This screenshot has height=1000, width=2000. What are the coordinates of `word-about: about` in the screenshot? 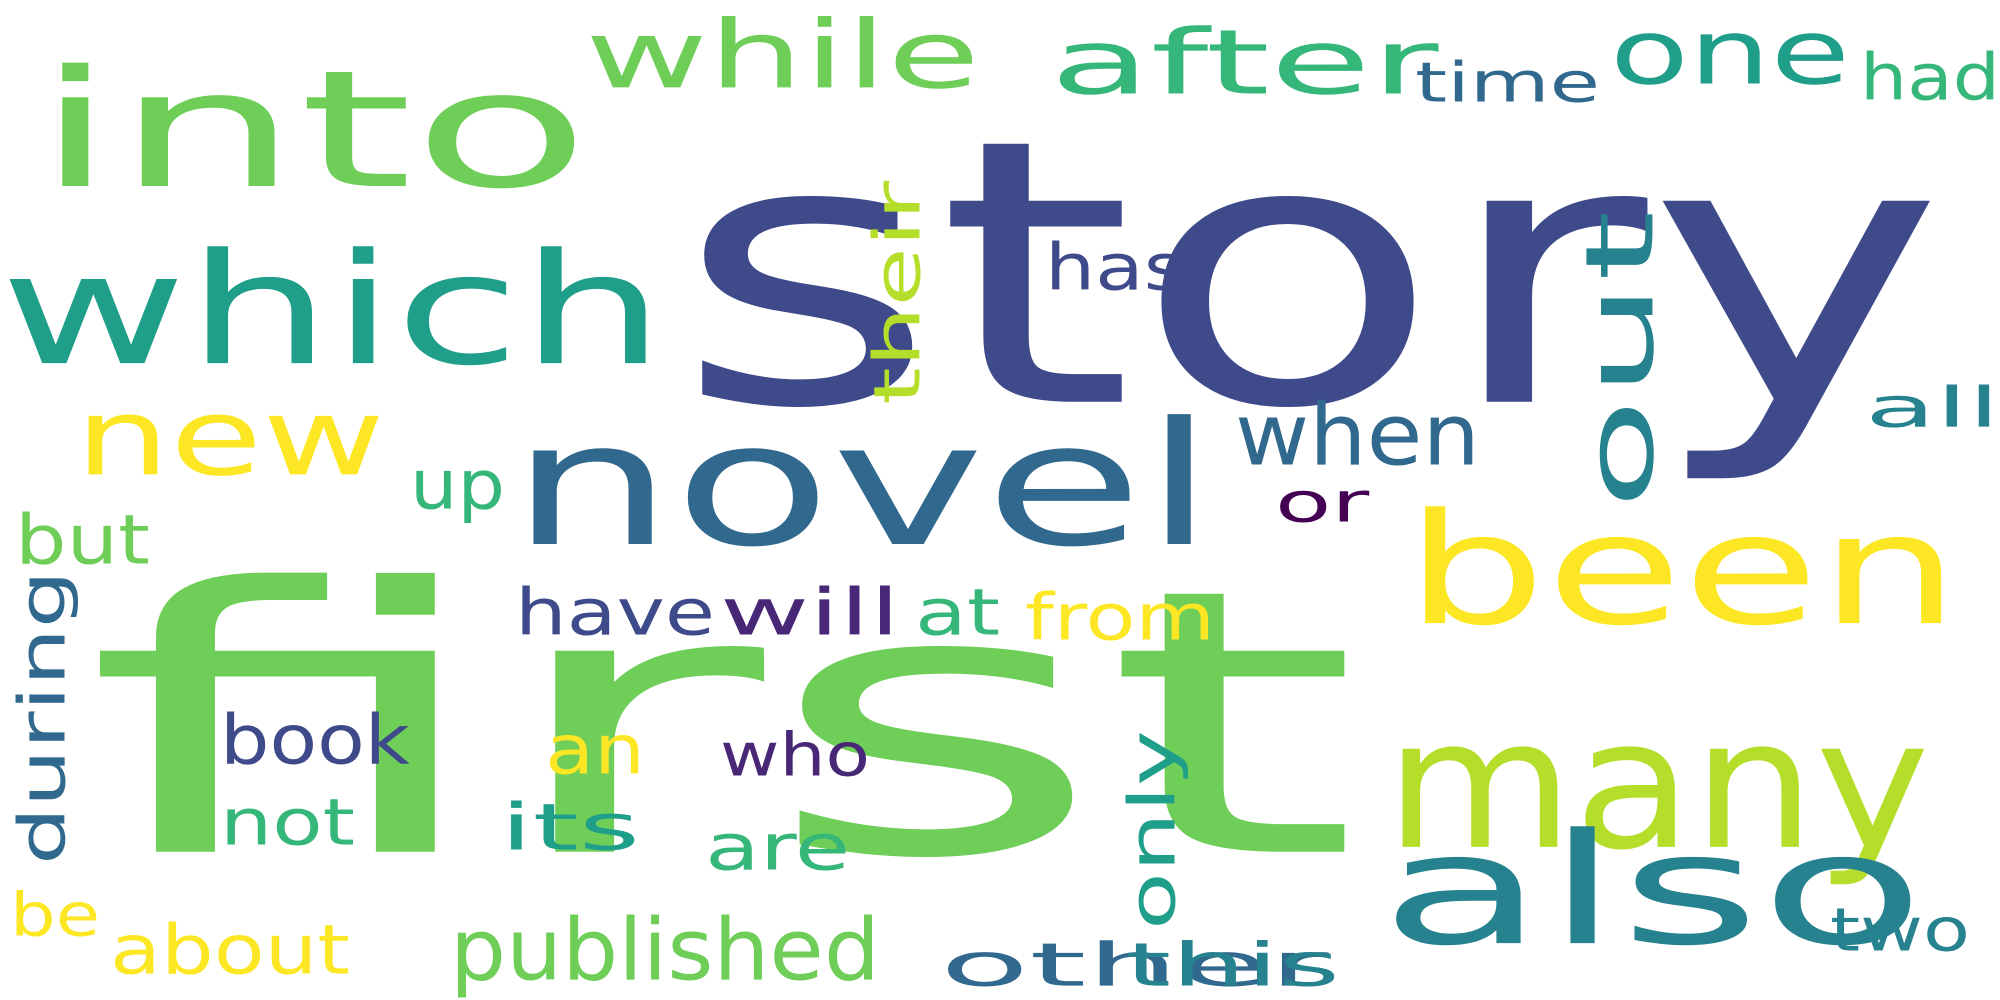 It's located at (230, 950).